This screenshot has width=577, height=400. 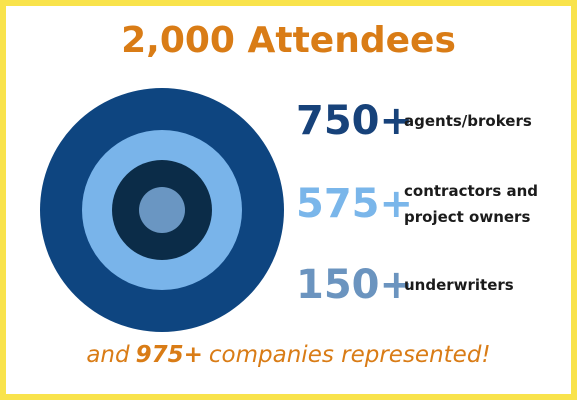 I want to click on stat: 150+ underwriters, so click(x=425, y=285).